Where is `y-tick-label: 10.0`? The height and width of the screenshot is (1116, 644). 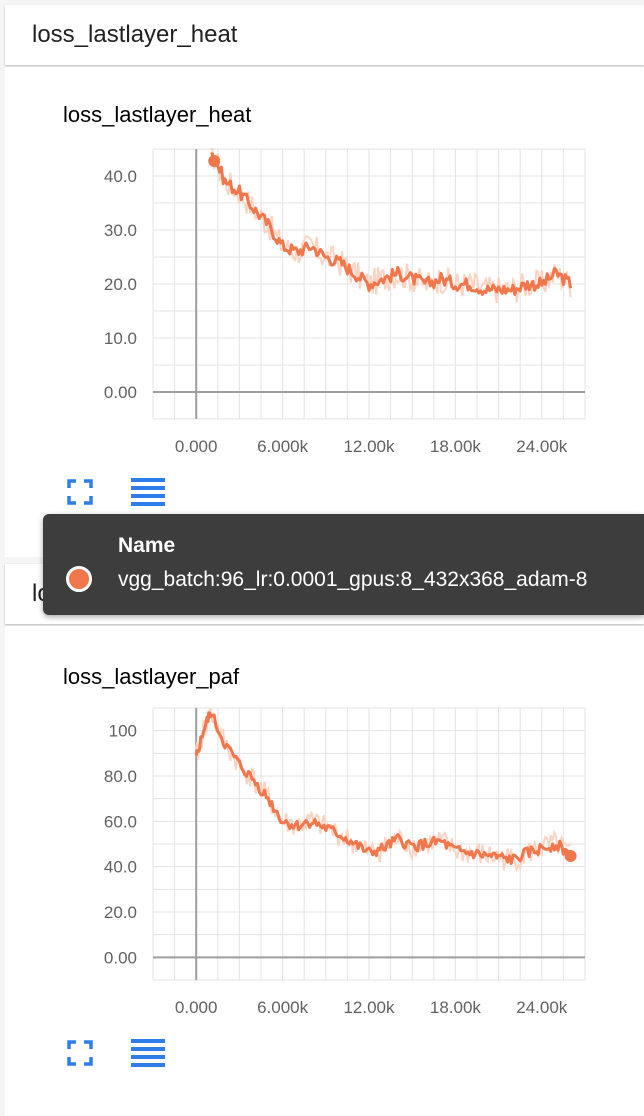
y-tick-label: 10.0 is located at coordinates (120, 338).